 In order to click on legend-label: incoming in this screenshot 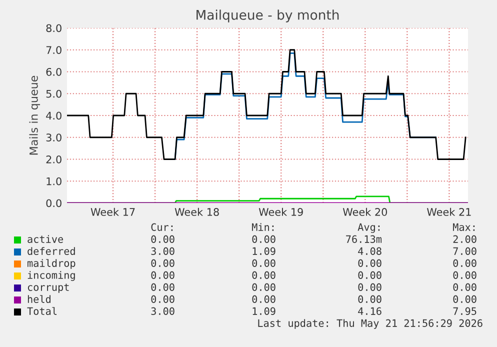, I will do `click(51, 276)`.